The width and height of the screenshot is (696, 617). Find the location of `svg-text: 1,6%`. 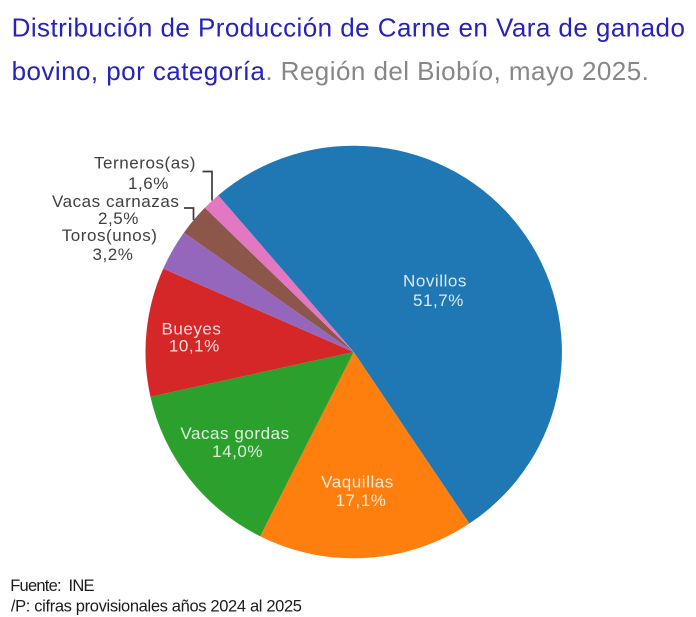

svg-text: 1,6% is located at coordinates (148, 183).